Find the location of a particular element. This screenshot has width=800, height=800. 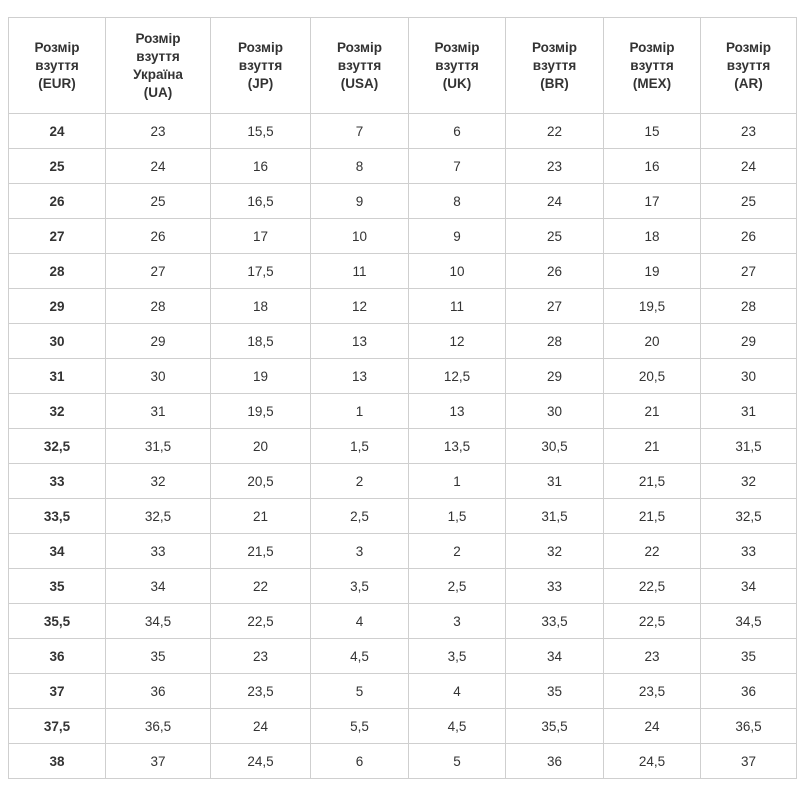

table-cell: 4 is located at coordinates (457, 691).